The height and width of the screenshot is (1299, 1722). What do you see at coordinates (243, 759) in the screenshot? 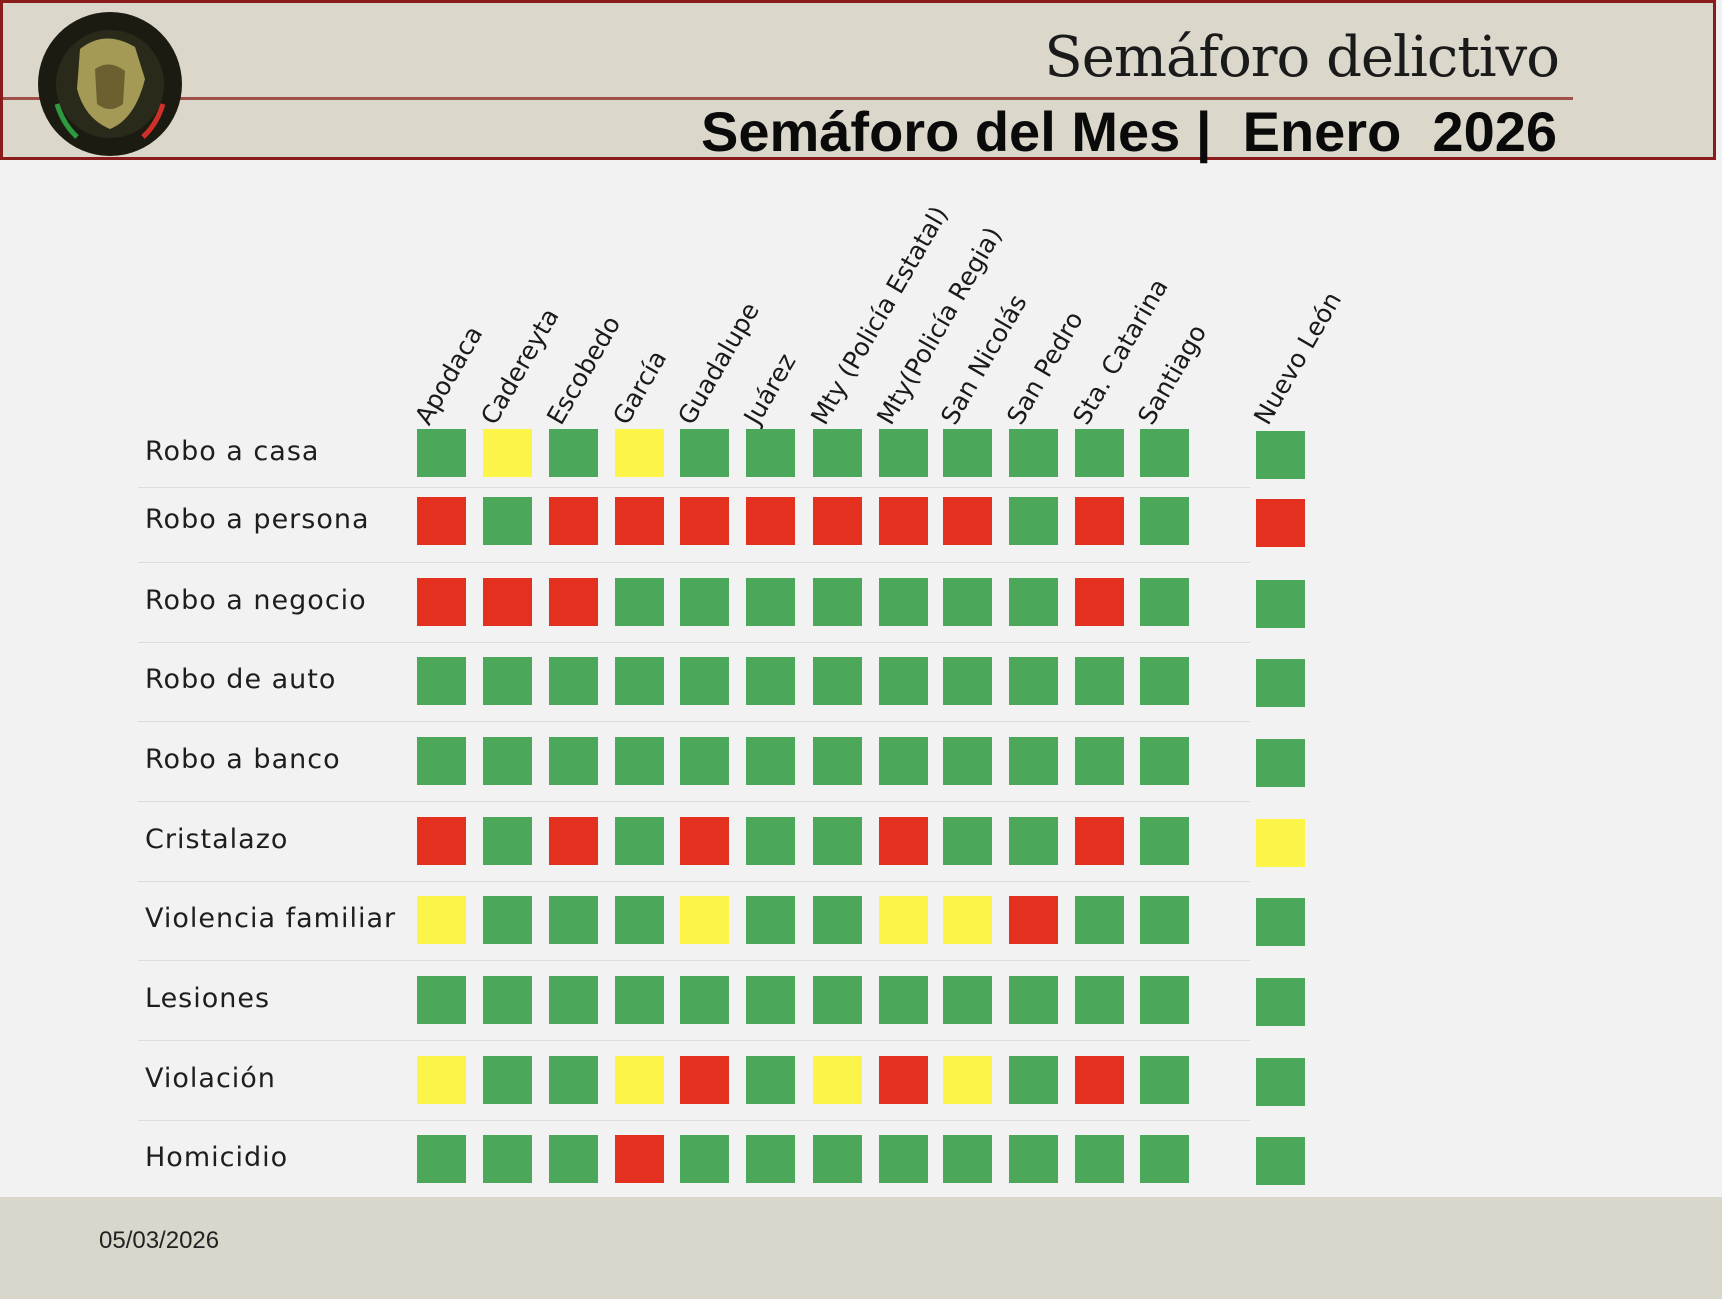
I see `row-label: Robo a banco` at bounding box center [243, 759].